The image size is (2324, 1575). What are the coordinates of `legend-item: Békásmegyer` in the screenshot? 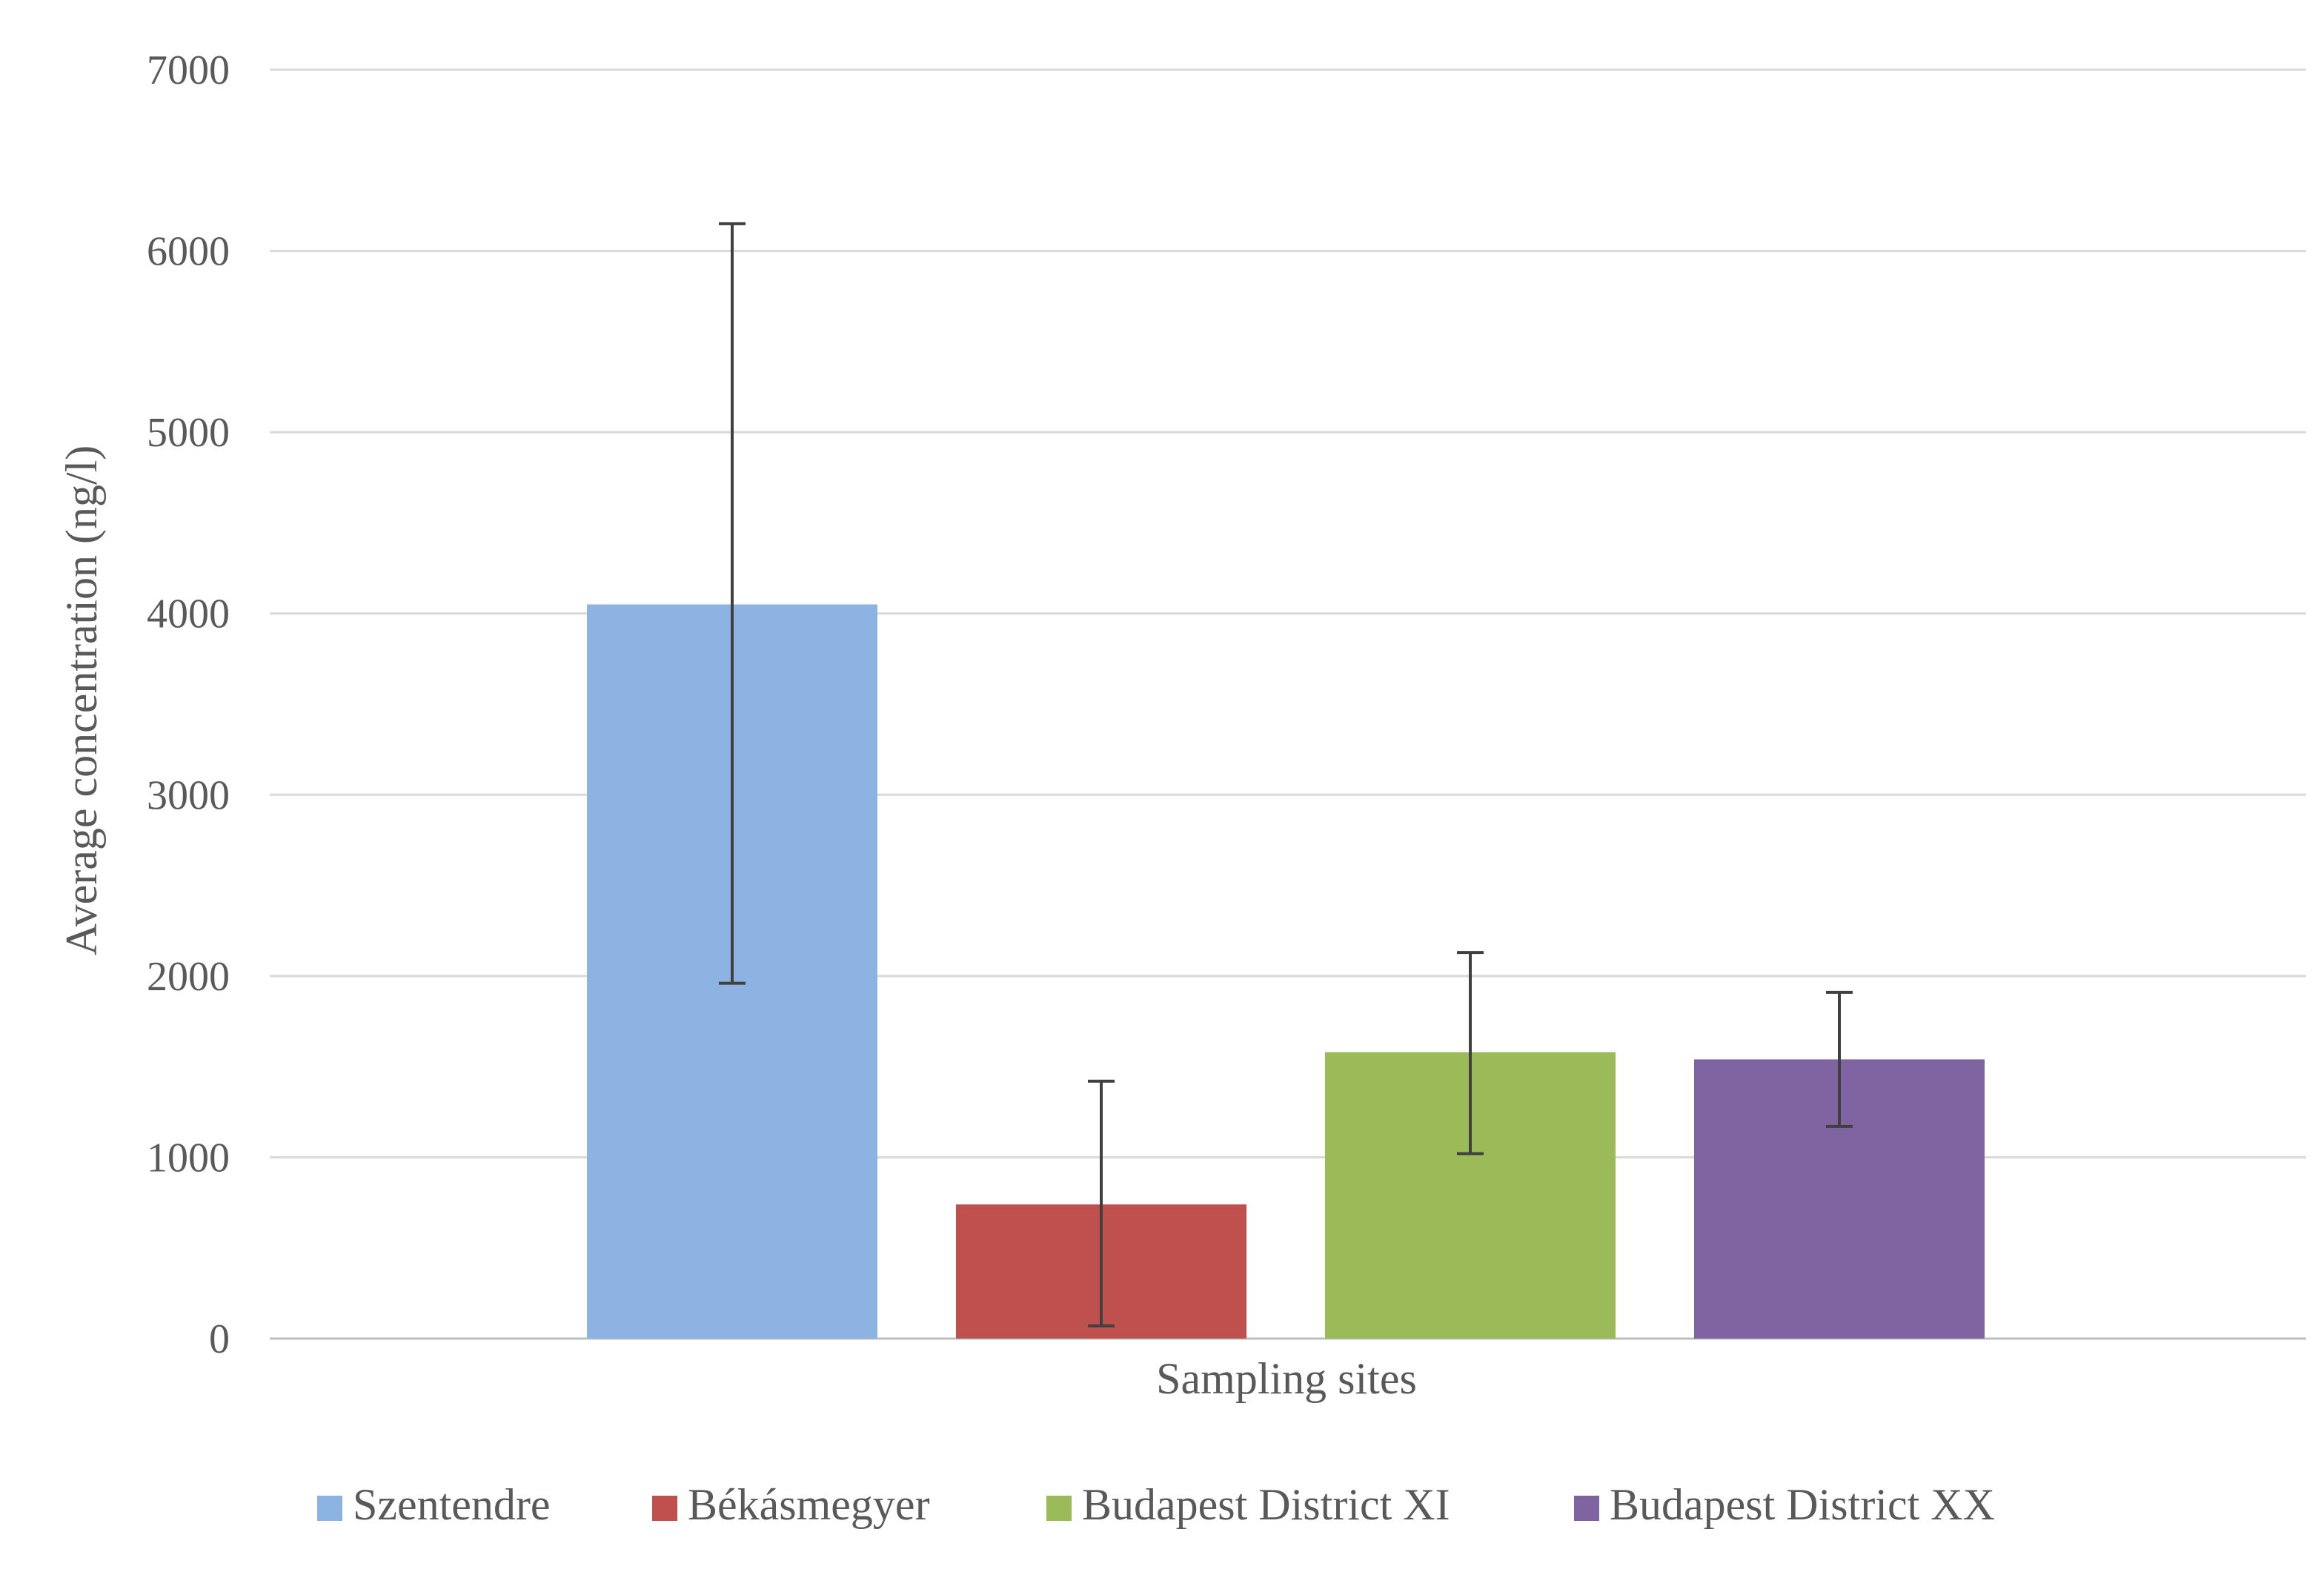 It's located at (791, 1505).